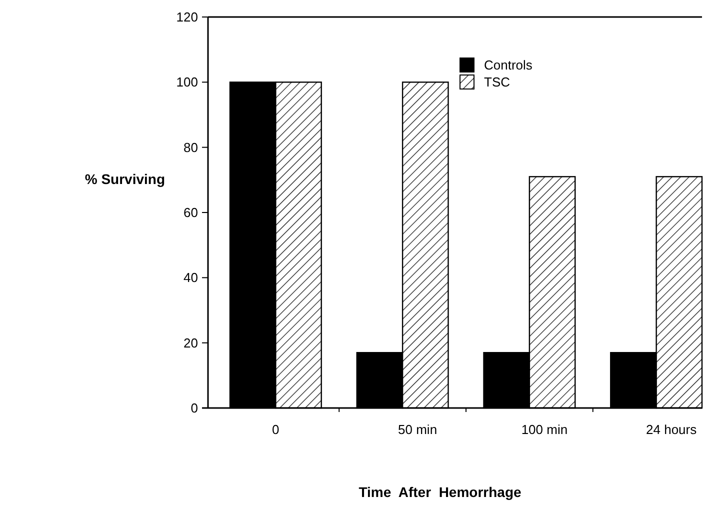  I want to click on x-tick-label: 100 min, so click(544, 429).